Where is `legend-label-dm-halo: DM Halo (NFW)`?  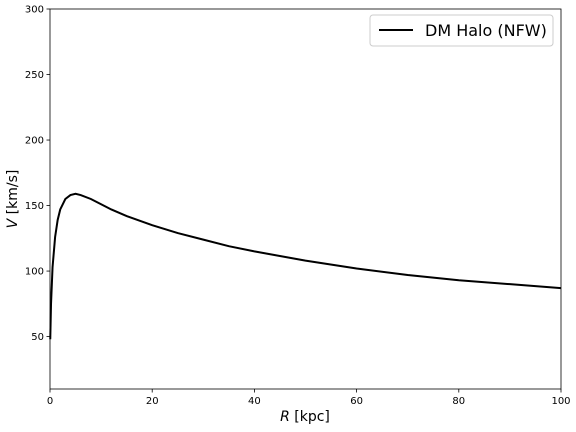
legend-label-dm-halo: DM Halo (NFW) is located at coordinates (486, 30).